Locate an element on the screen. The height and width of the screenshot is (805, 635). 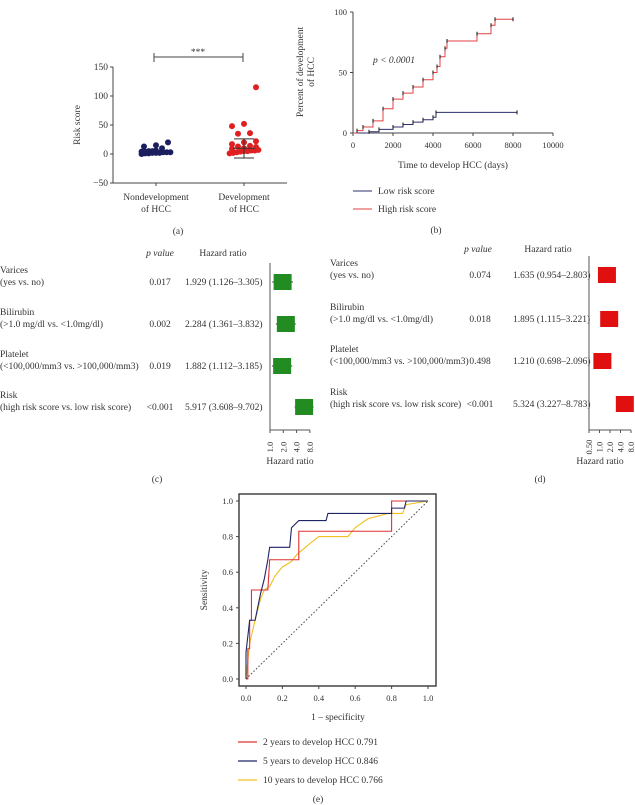
forest-x-tick-label: 2.0 is located at coordinates (283, 447).